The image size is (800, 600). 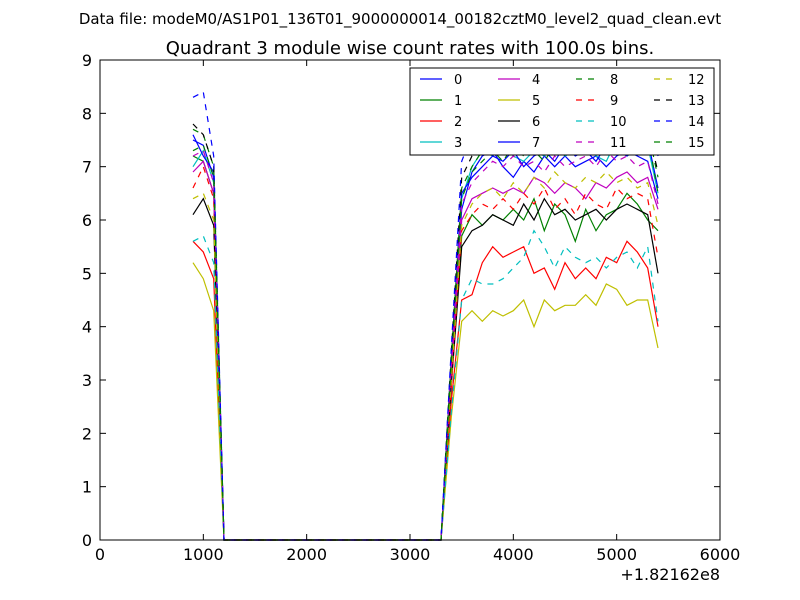 I want to click on x-tick-label: 5000, so click(x=616, y=554).